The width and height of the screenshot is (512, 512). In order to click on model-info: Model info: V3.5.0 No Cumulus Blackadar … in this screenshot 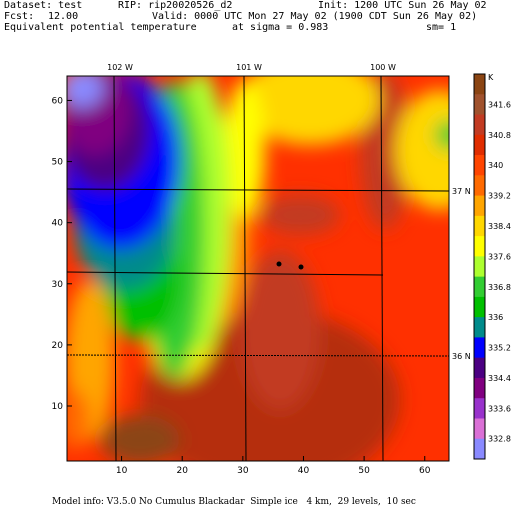, I will do `click(234, 502)`.